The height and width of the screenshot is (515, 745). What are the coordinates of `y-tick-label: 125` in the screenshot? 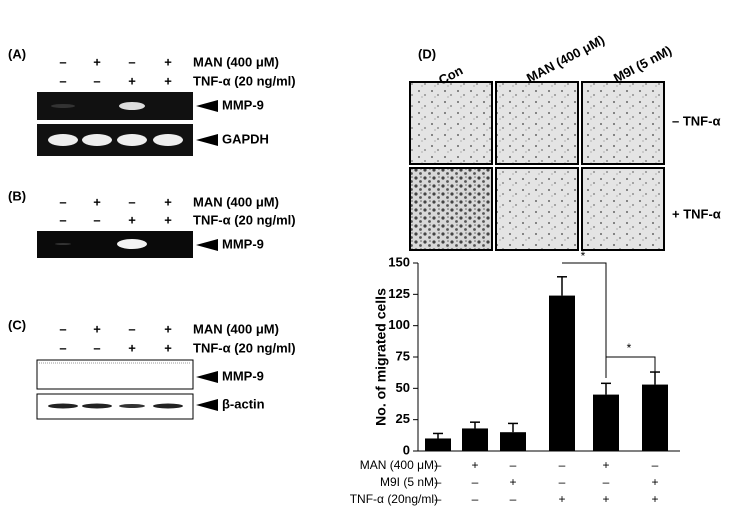 It's located at (399, 293).